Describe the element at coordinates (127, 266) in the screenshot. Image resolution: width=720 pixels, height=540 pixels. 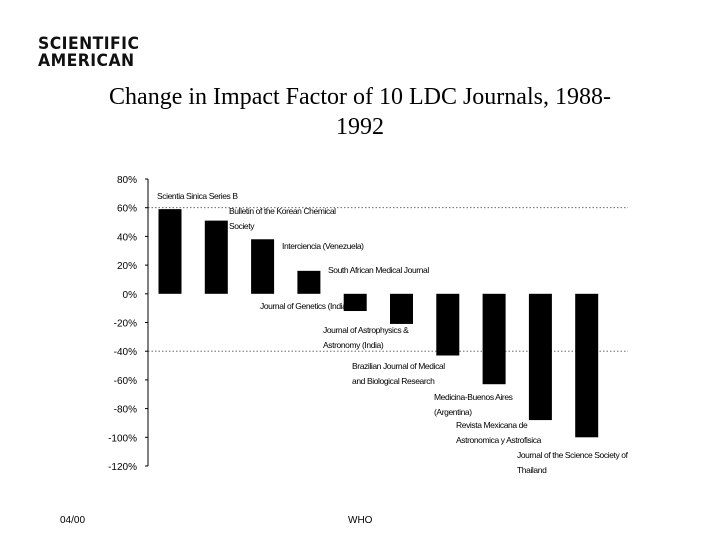
I see `y-tick-label-3: 20%` at that location.